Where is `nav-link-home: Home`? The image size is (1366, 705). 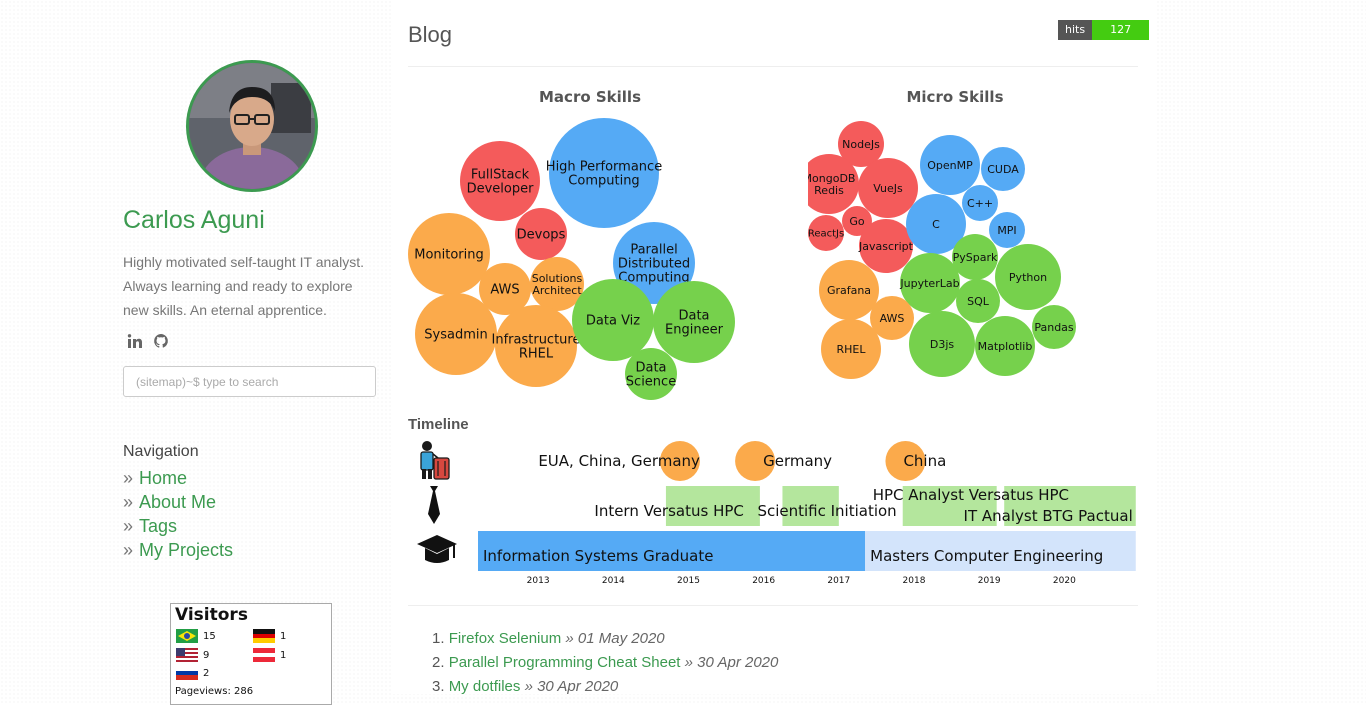 nav-link-home: Home is located at coordinates (163, 478).